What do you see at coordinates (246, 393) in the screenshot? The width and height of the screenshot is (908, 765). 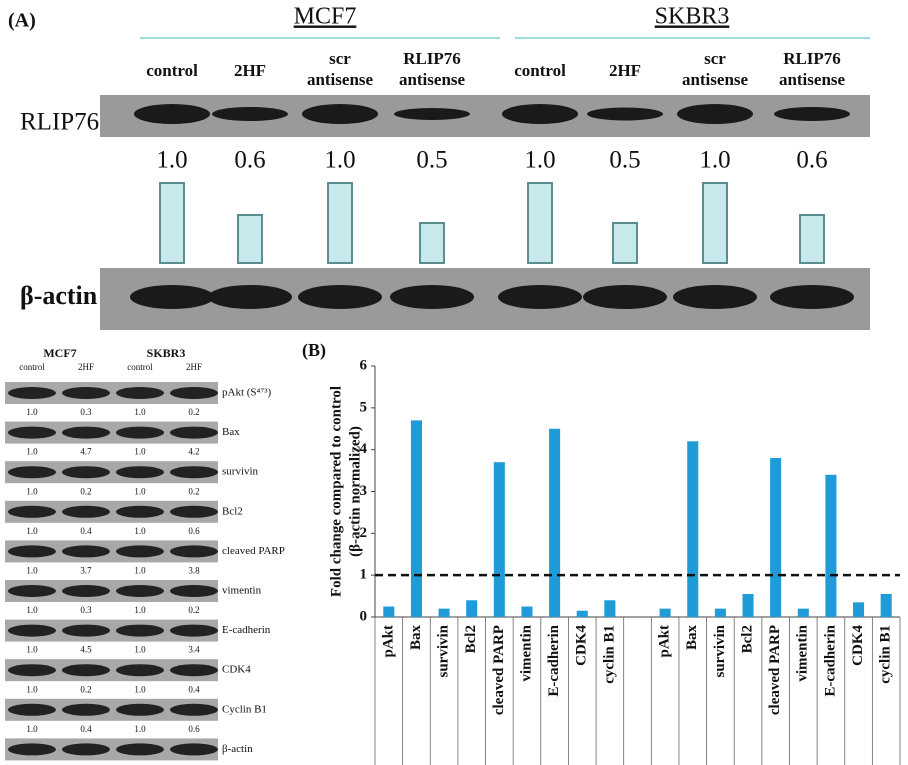 I see `row-label: pAkt (S⁴⁷³)` at bounding box center [246, 393].